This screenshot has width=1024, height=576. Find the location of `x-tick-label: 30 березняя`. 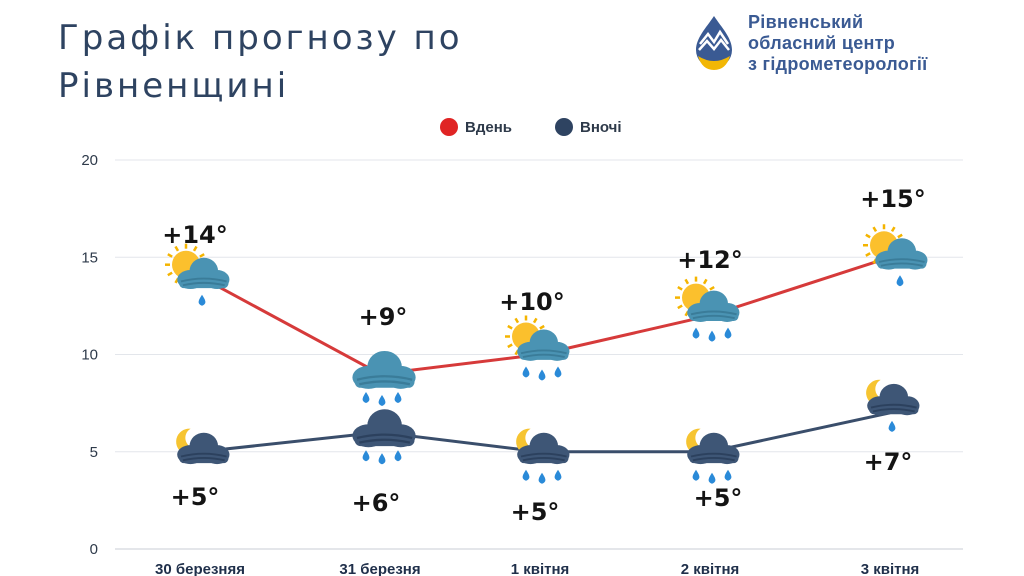

x-tick-label: 30 березняя is located at coordinates (200, 568).